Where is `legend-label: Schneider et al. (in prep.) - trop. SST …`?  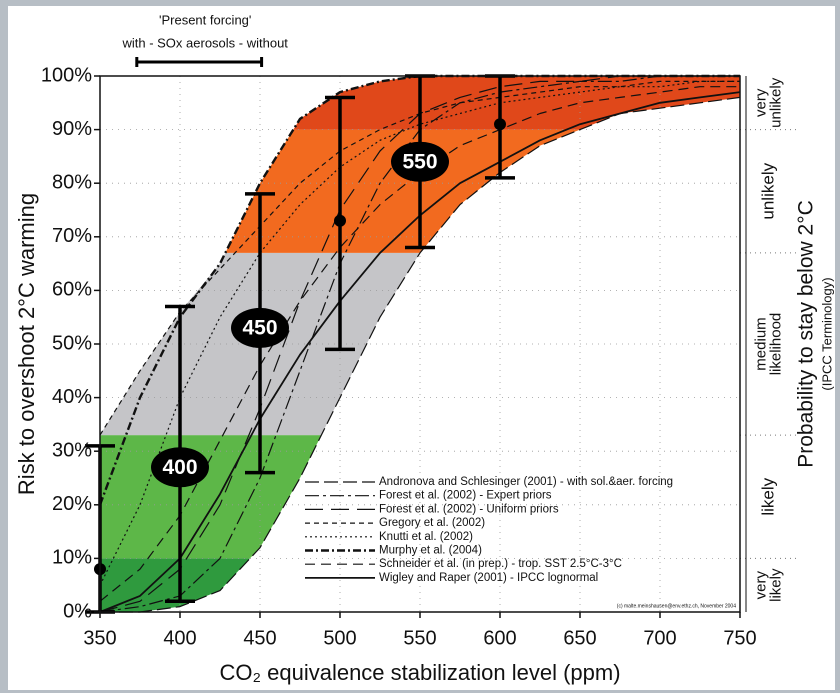
legend-label: Schneider et al. (in prep.) - trop. SST … is located at coordinates (500, 564).